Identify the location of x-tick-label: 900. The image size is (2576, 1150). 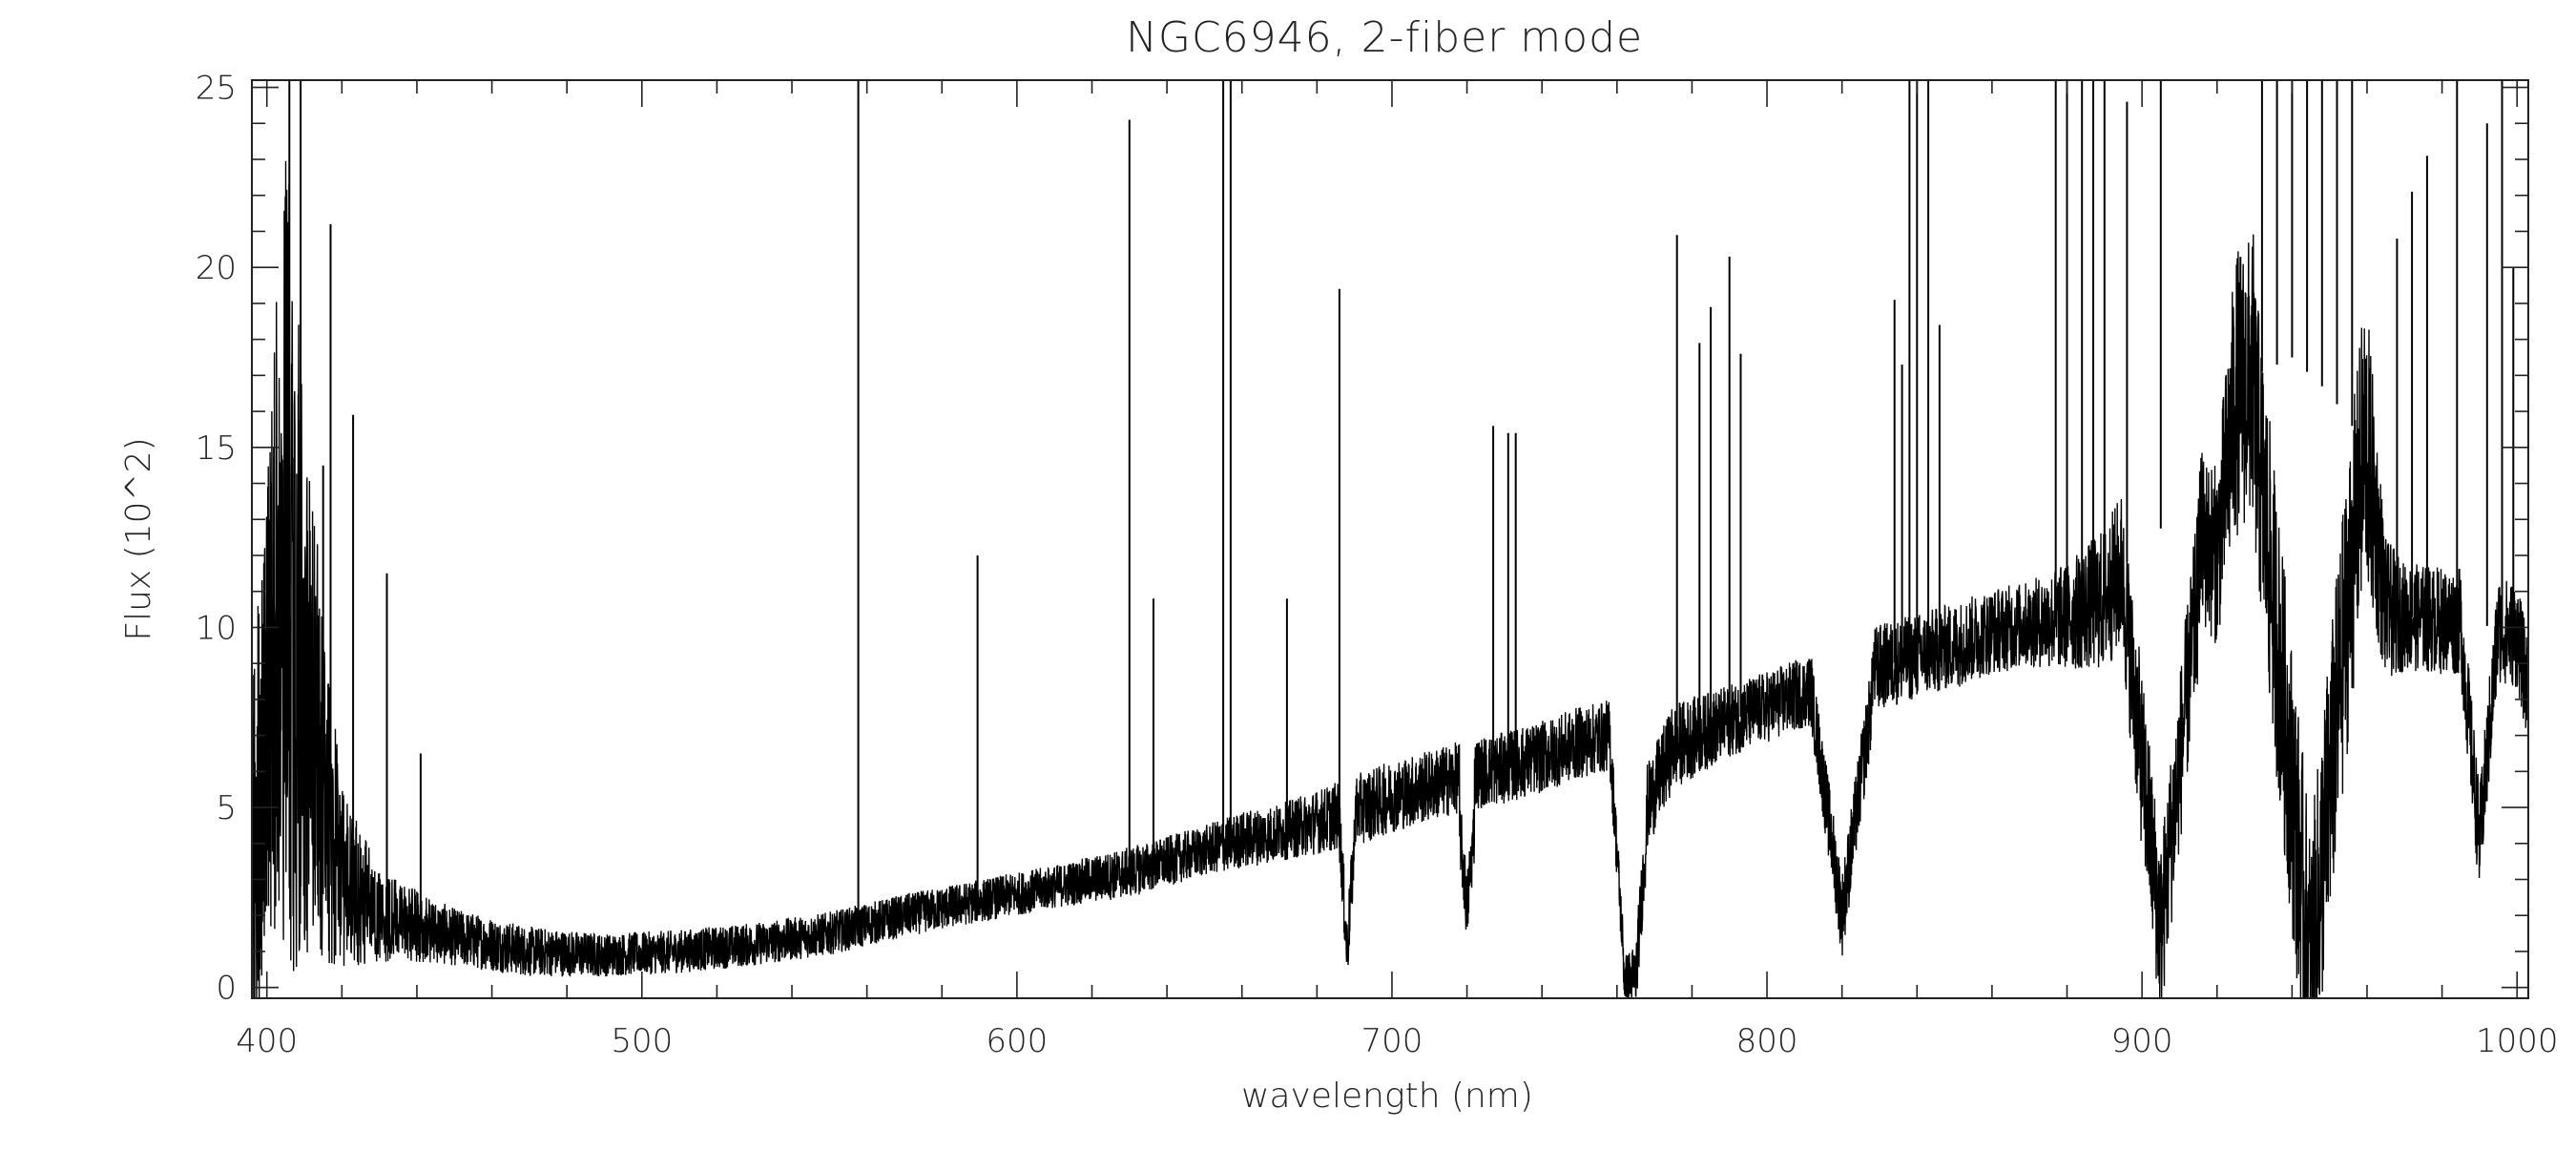
(2142, 1041).